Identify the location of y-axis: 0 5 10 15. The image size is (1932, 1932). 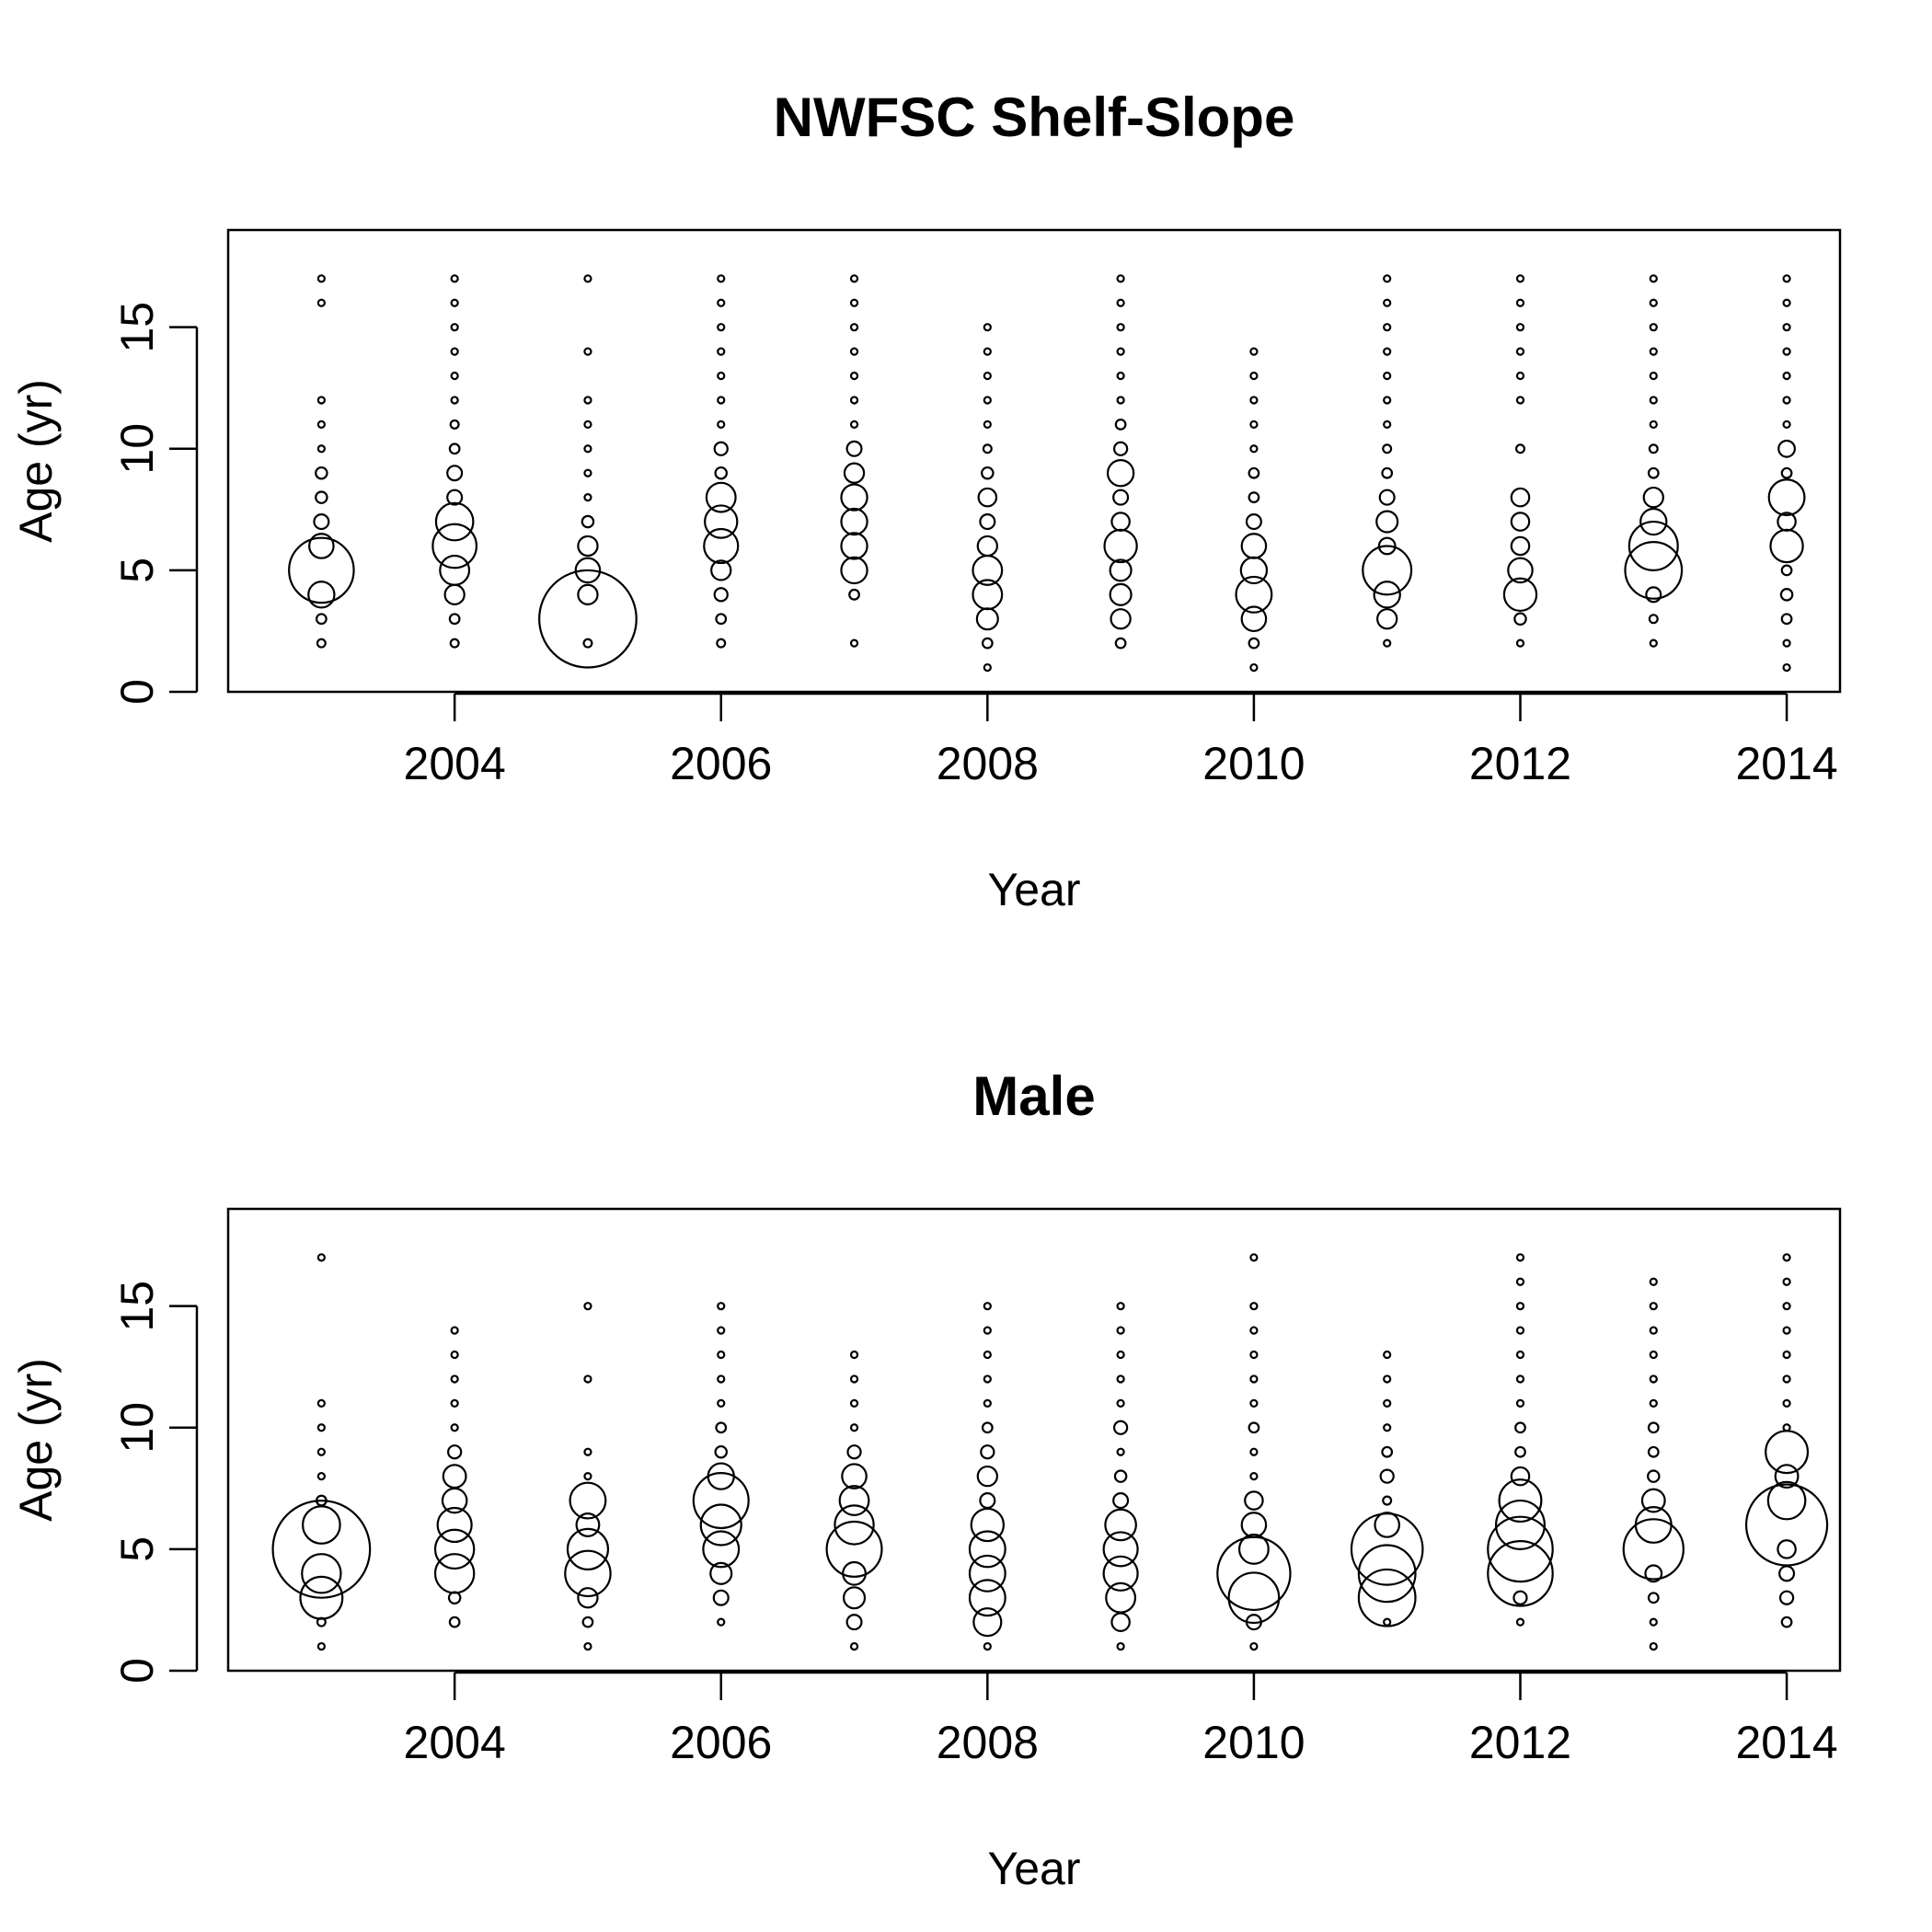
(155, 1482).